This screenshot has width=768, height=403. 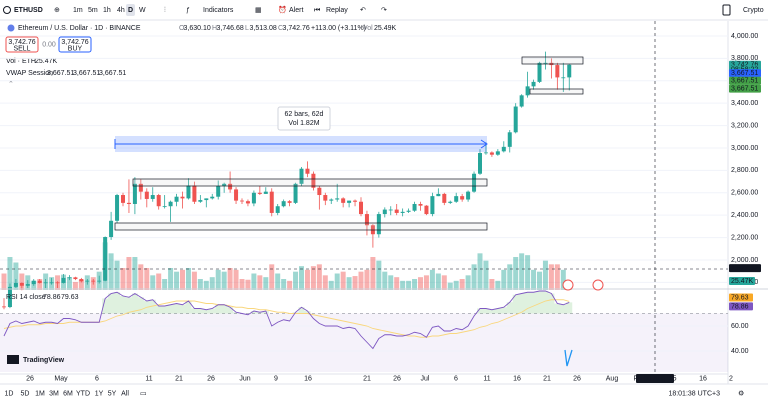 What do you see at coordinates (753, 10) in the screenshot?
I see `market-label: Crypto` at bounding box center [753, 10].